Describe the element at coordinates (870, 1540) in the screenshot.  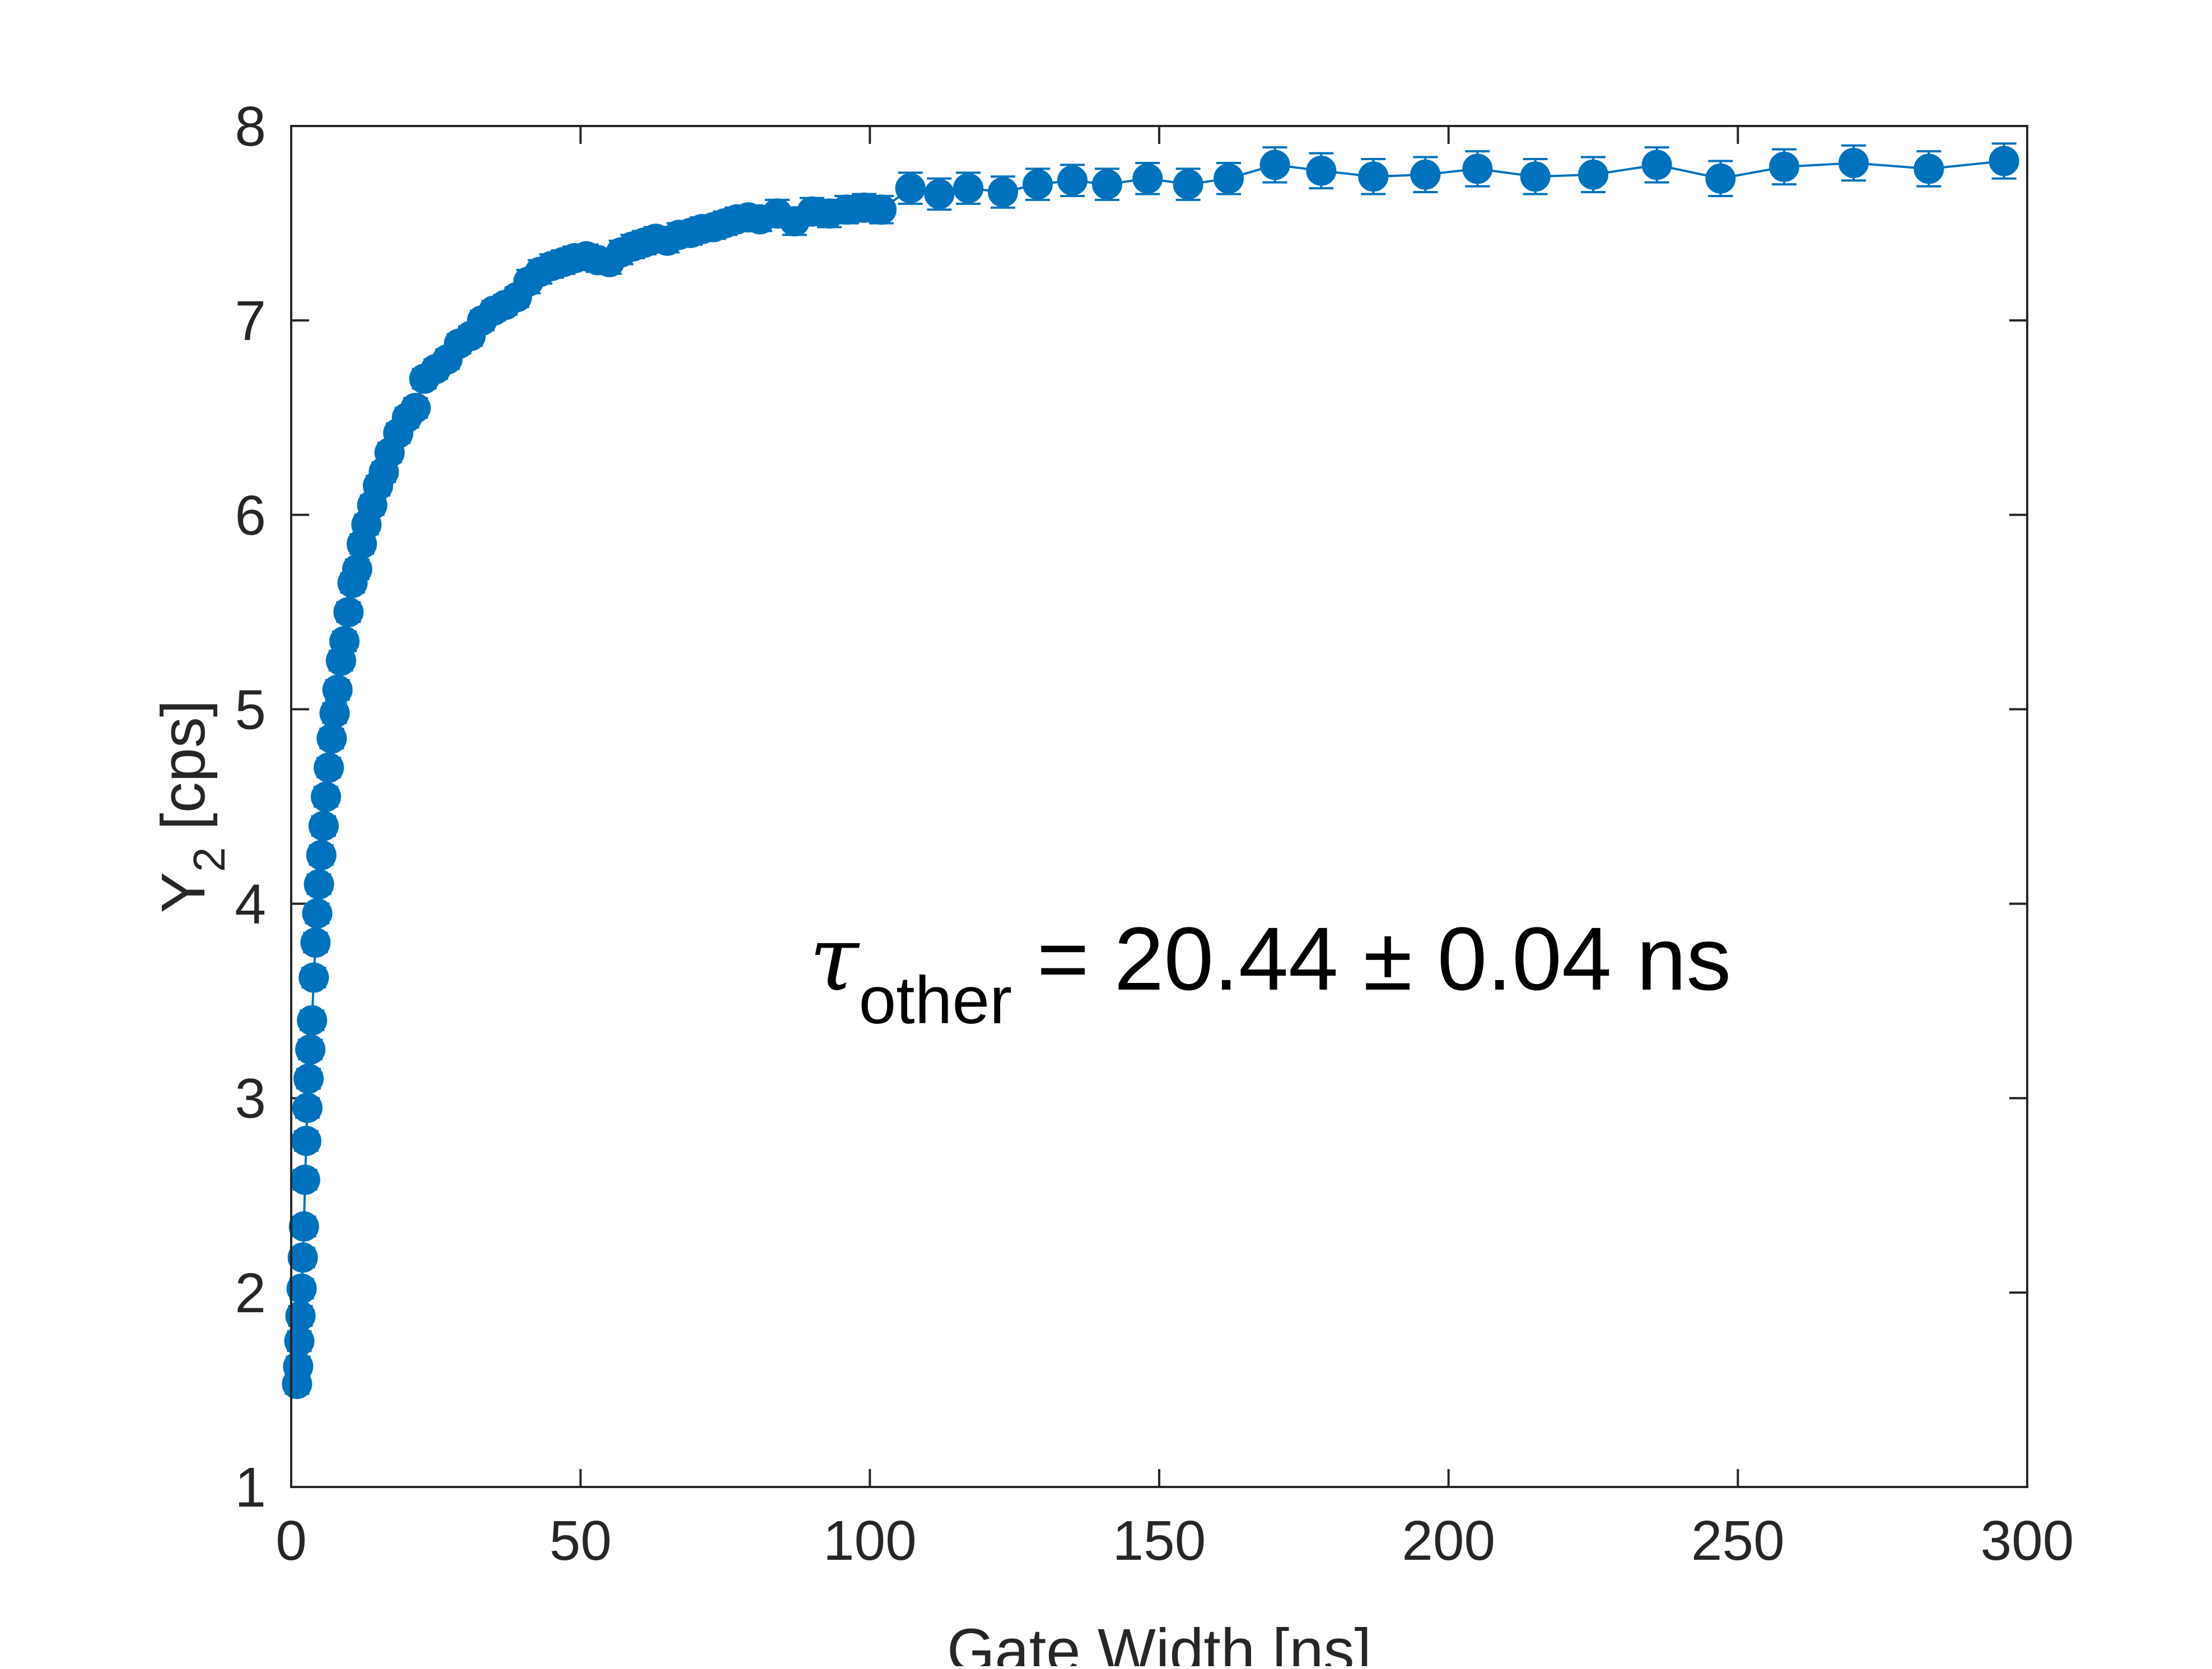
I see `x-tick-label: 100` at that location.